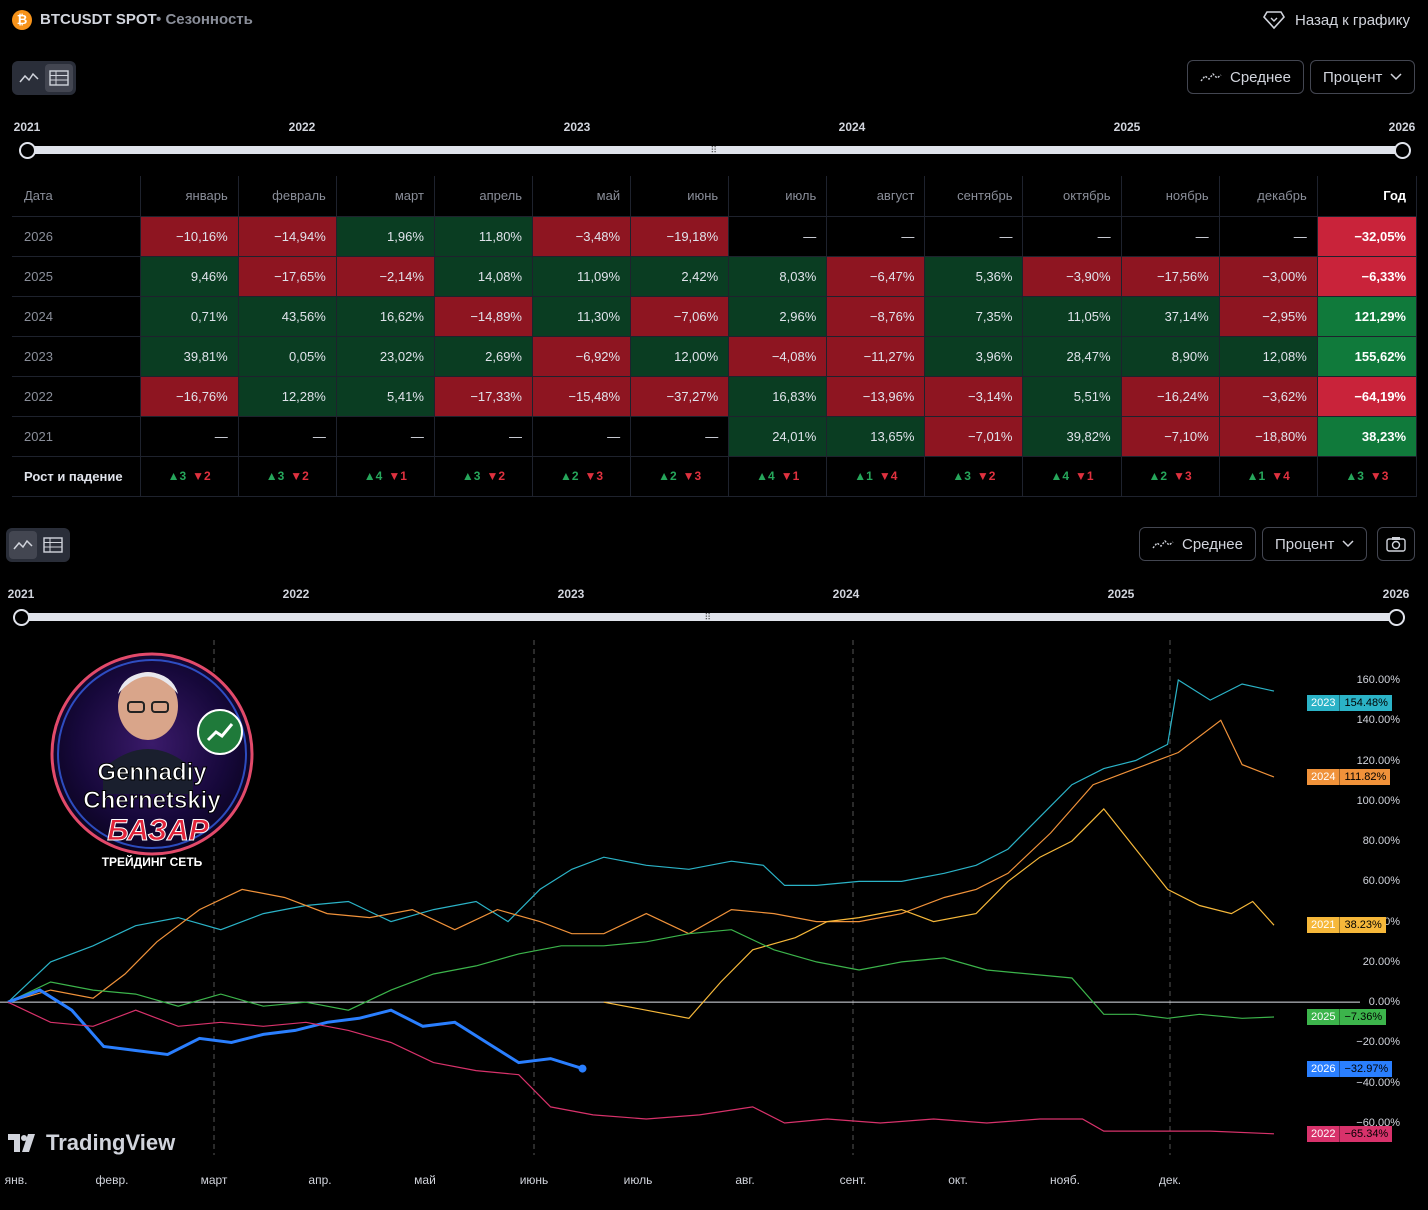  What do you see at coordinates (287, 356) in the screenshot?
I see `month-return-cell: 0,05%` at bounding box center [287, 356].